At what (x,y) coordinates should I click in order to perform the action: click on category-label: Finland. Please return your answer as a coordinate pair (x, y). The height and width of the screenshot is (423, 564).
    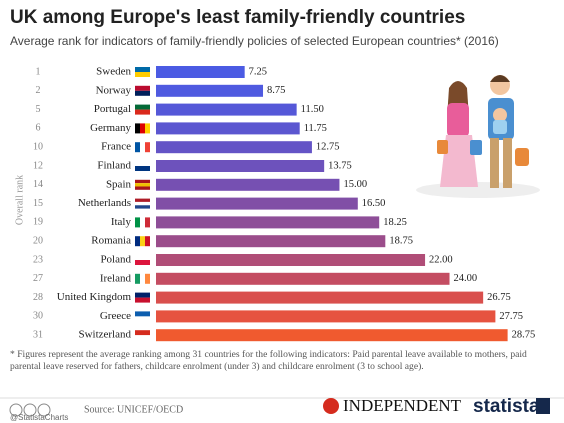
    Looking at the image, I should click on (114, 166).